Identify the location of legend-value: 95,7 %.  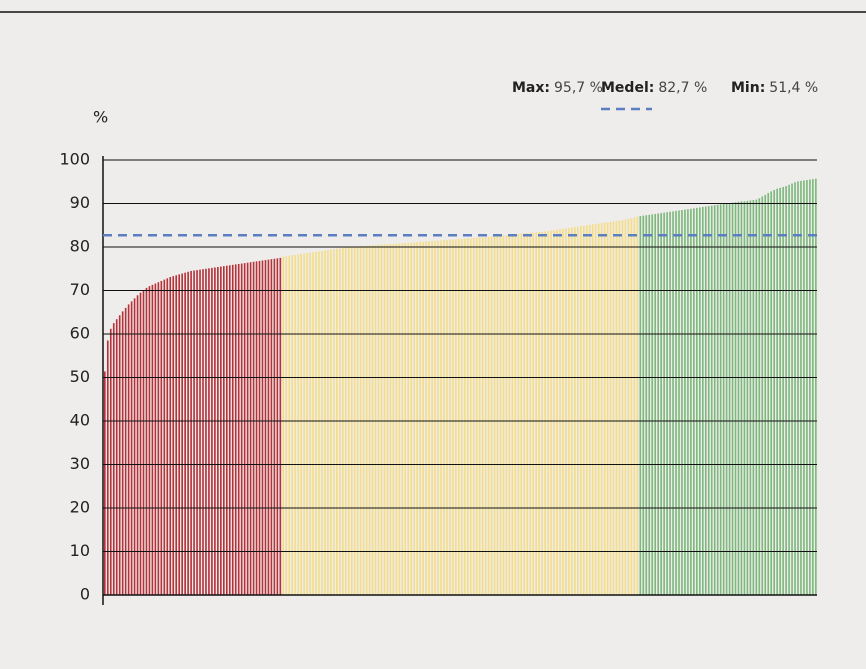
(578, 88).